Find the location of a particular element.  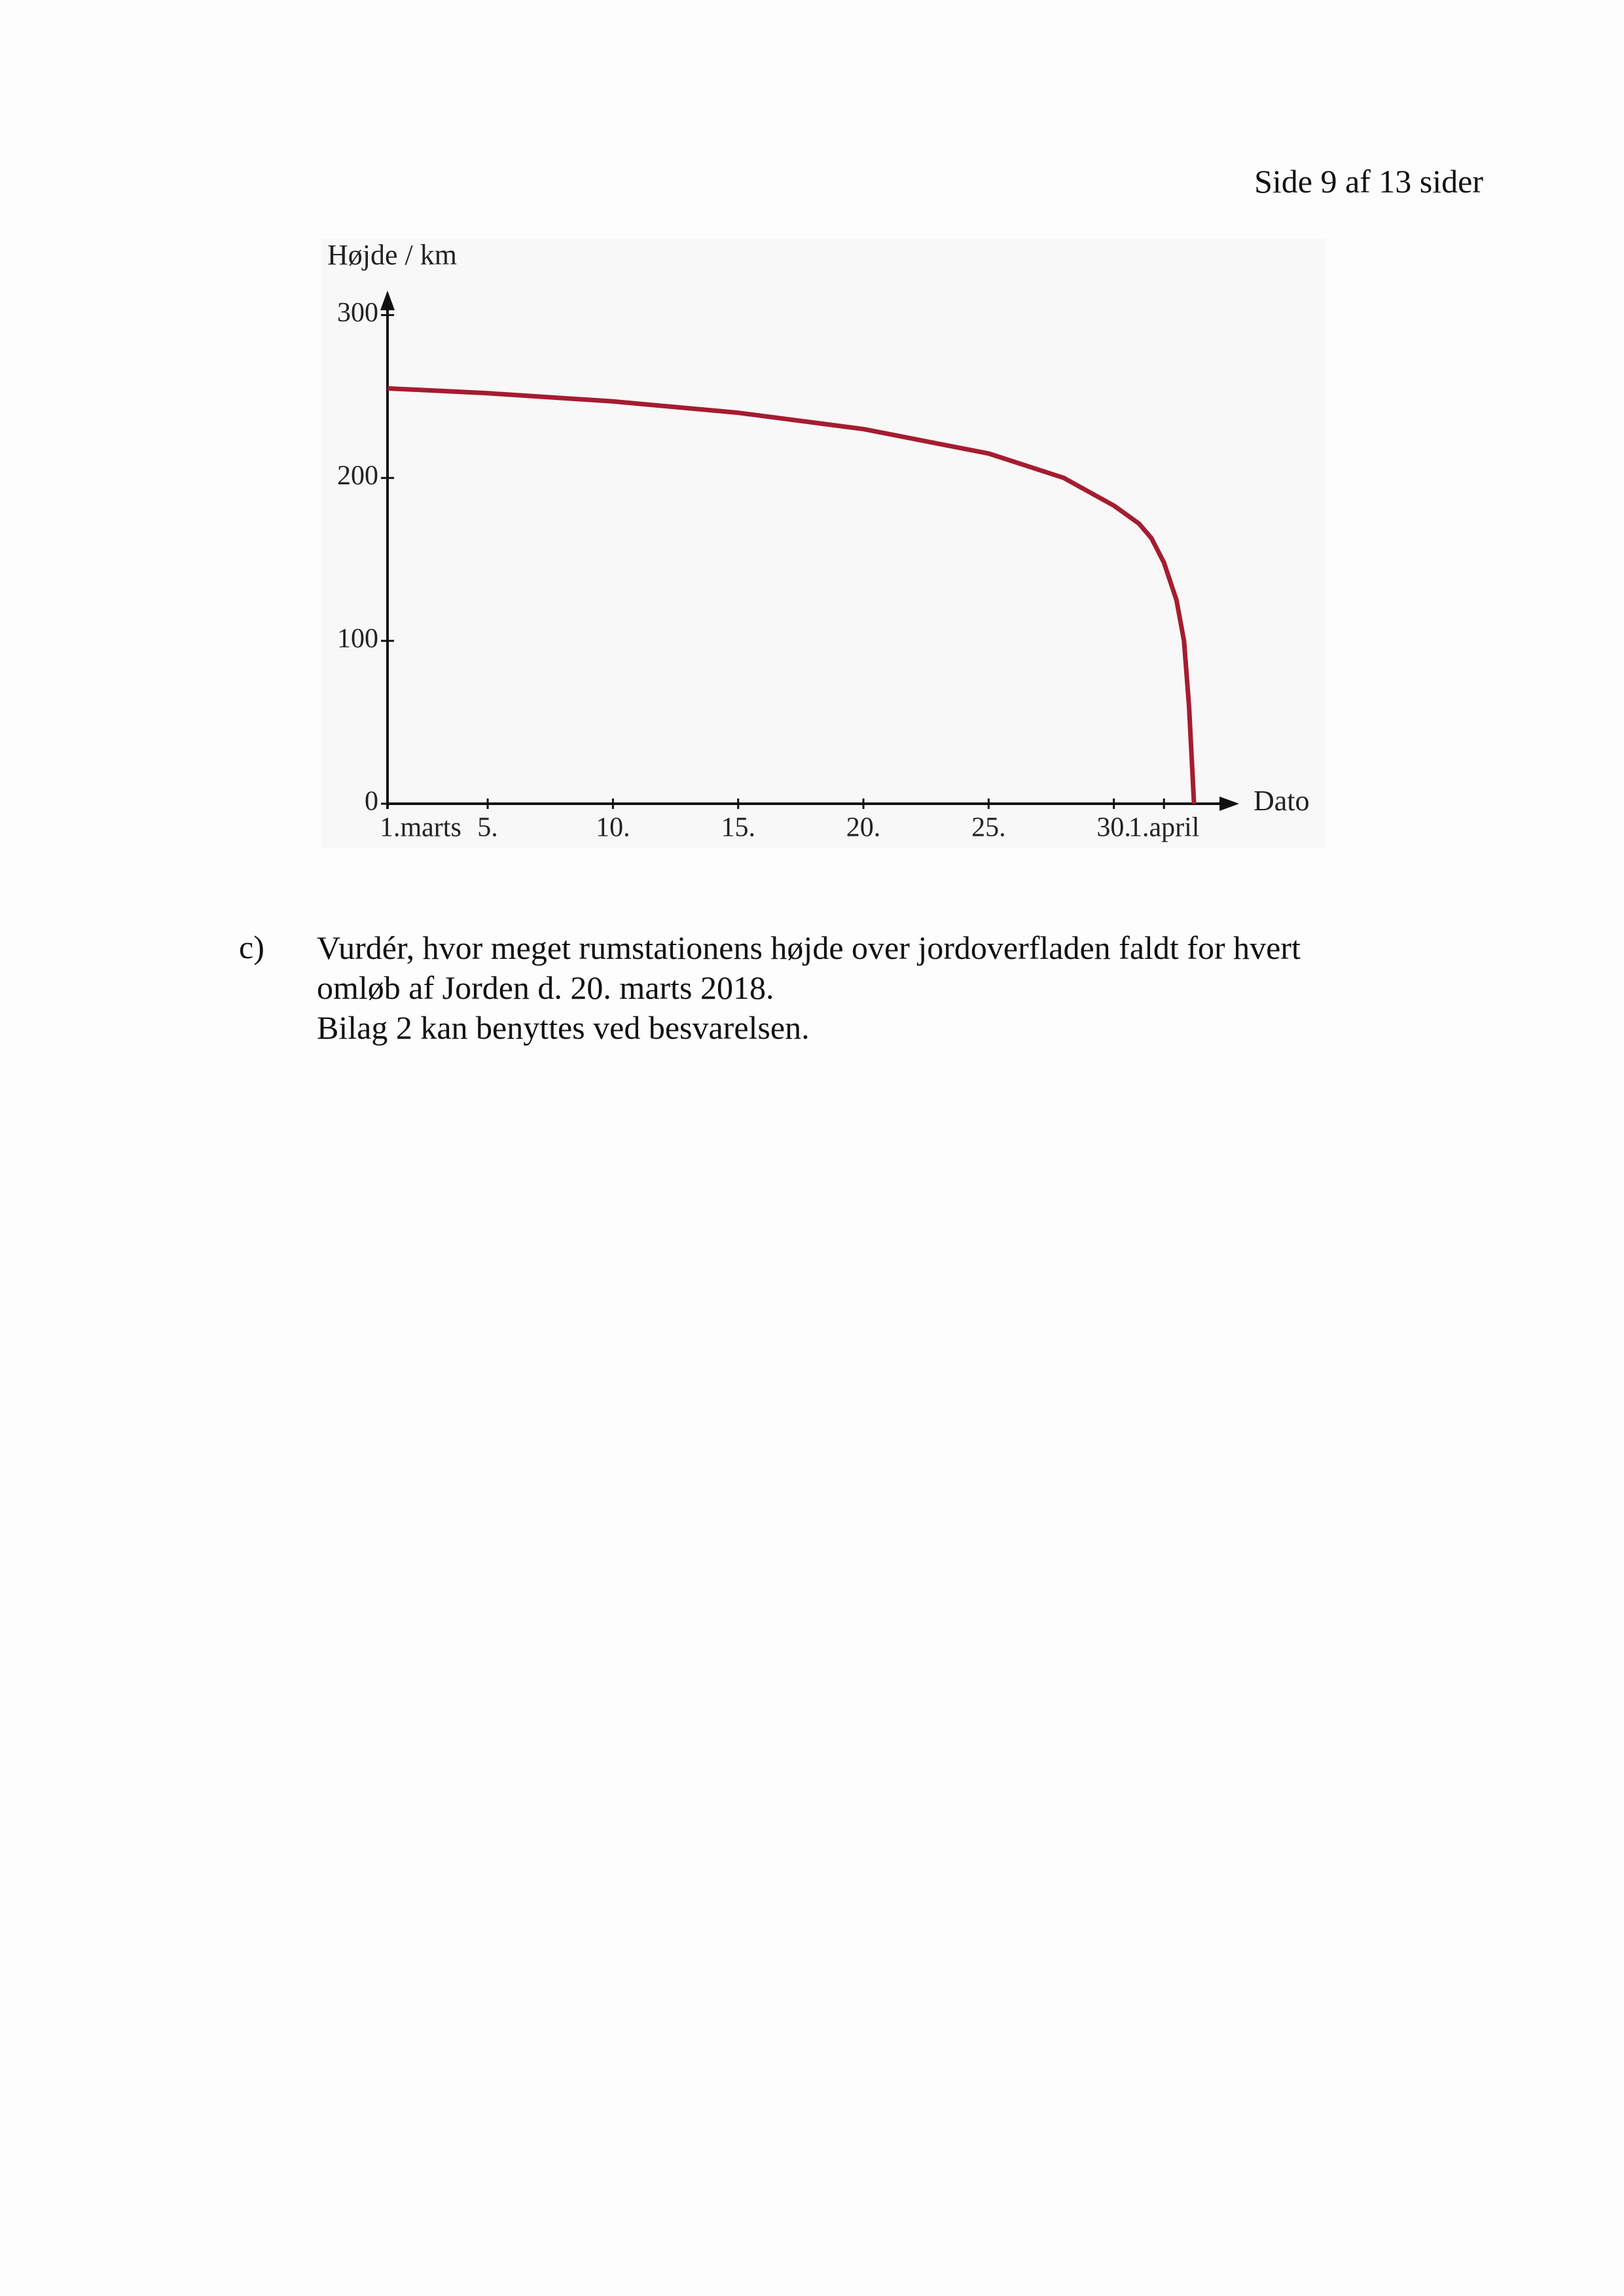

page-number: Side 9 af 13 sider is located at coordinates (1369, 181).